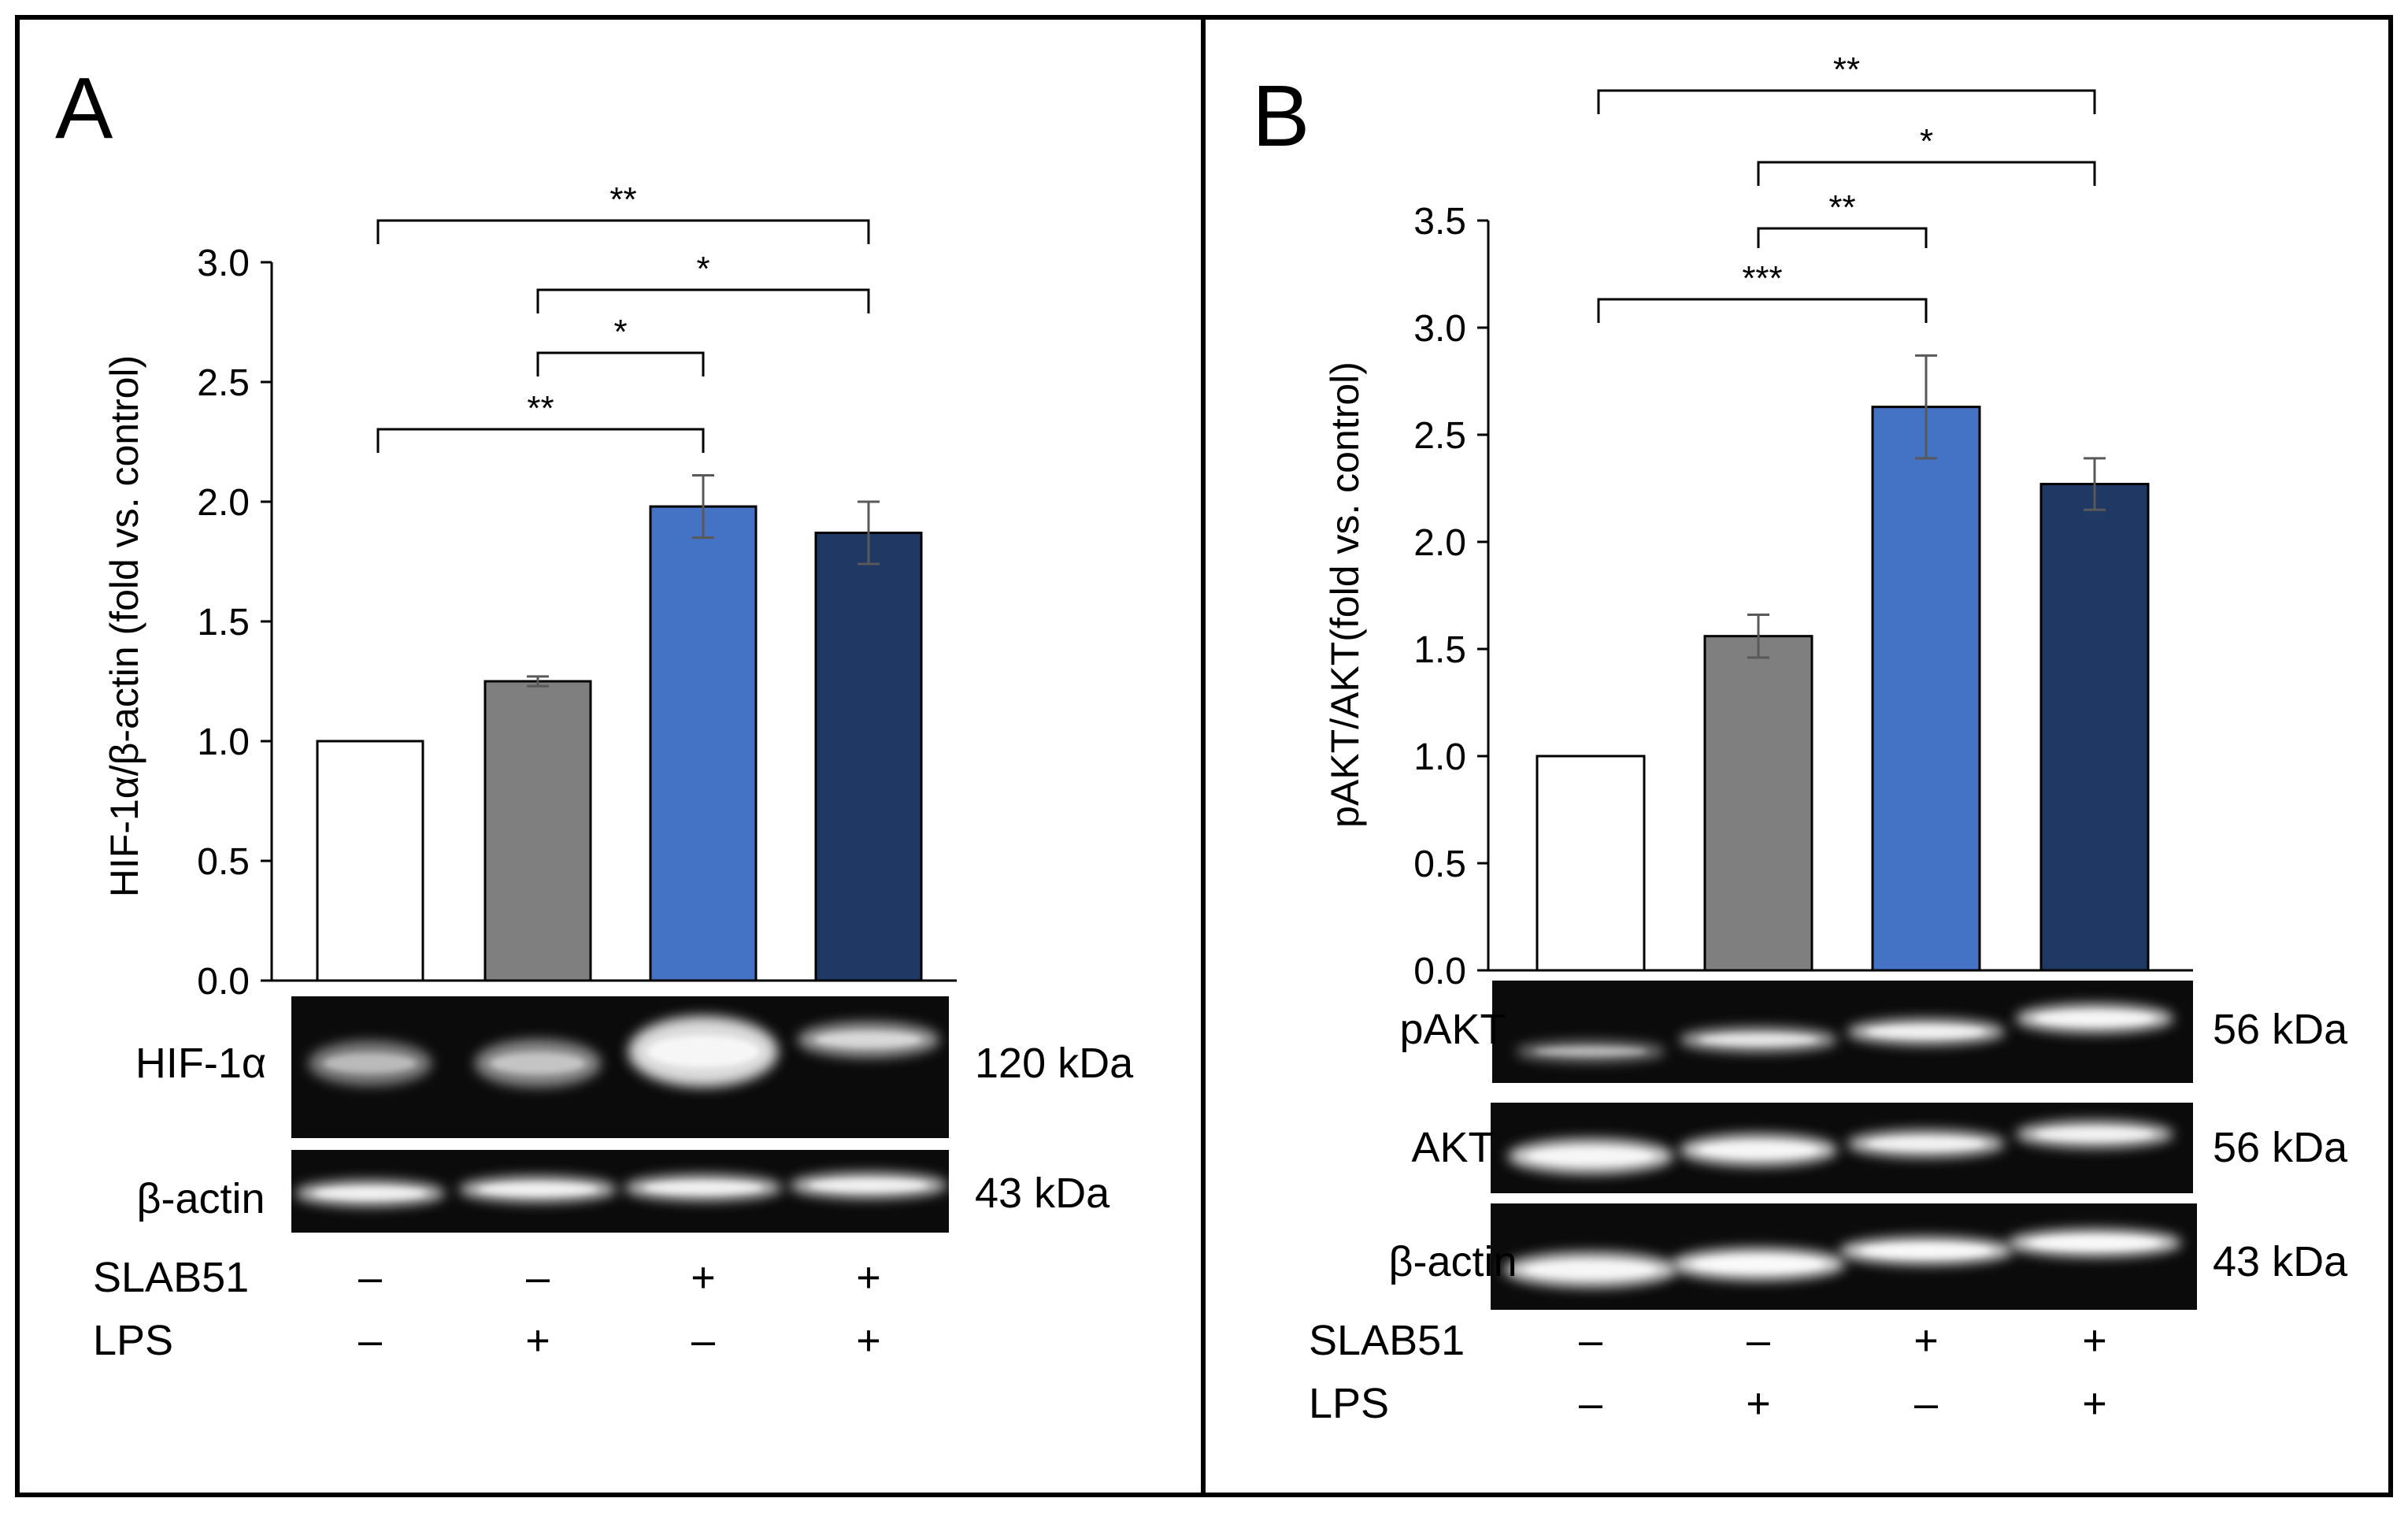  I want to click on blot-label: HIF-1α, so click(200, 1063).